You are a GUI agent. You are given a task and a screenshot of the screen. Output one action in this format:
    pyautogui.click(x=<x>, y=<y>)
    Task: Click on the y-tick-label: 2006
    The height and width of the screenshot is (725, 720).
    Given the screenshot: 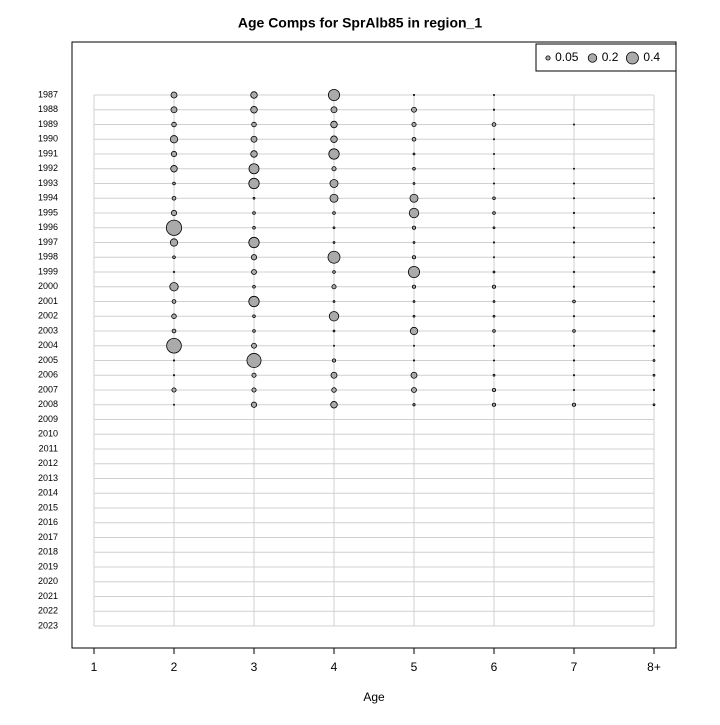 What is the action you would take?
    pyautogui.click(x=48, y=375)
    